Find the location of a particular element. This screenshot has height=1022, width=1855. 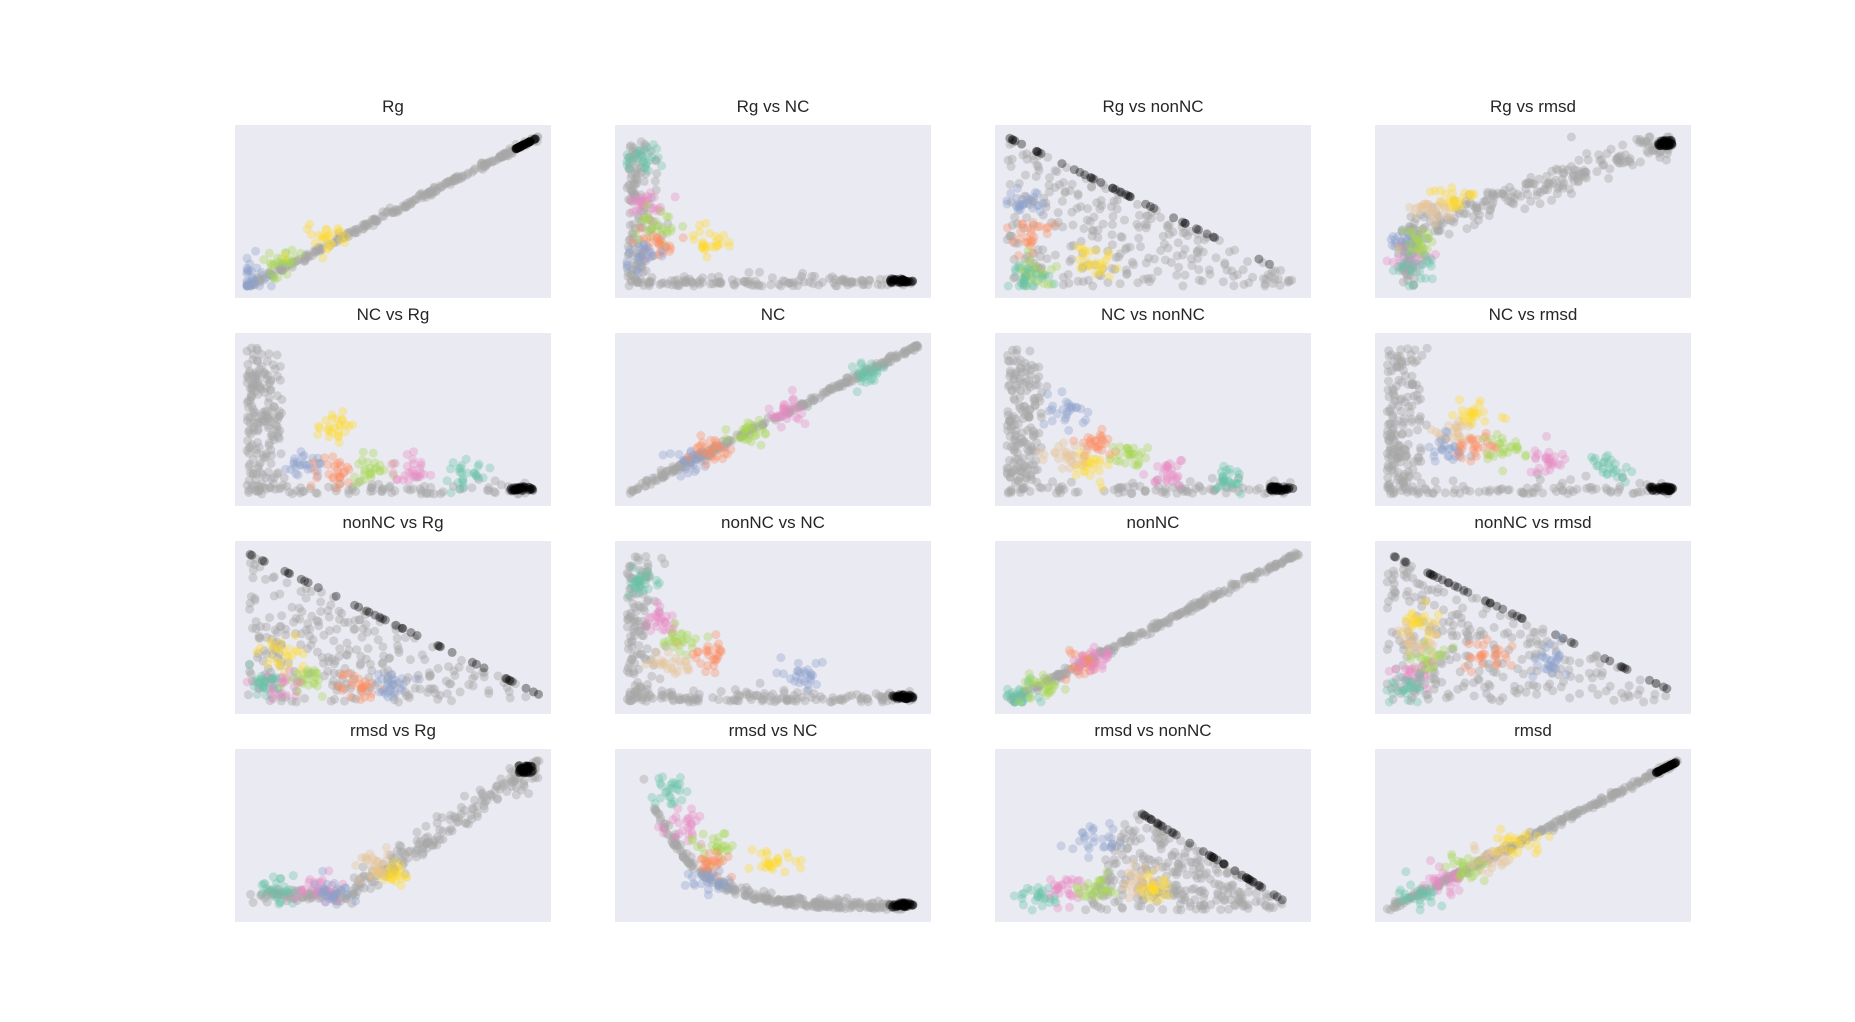

tan-cluster-point is located at coordinates (688, 667).